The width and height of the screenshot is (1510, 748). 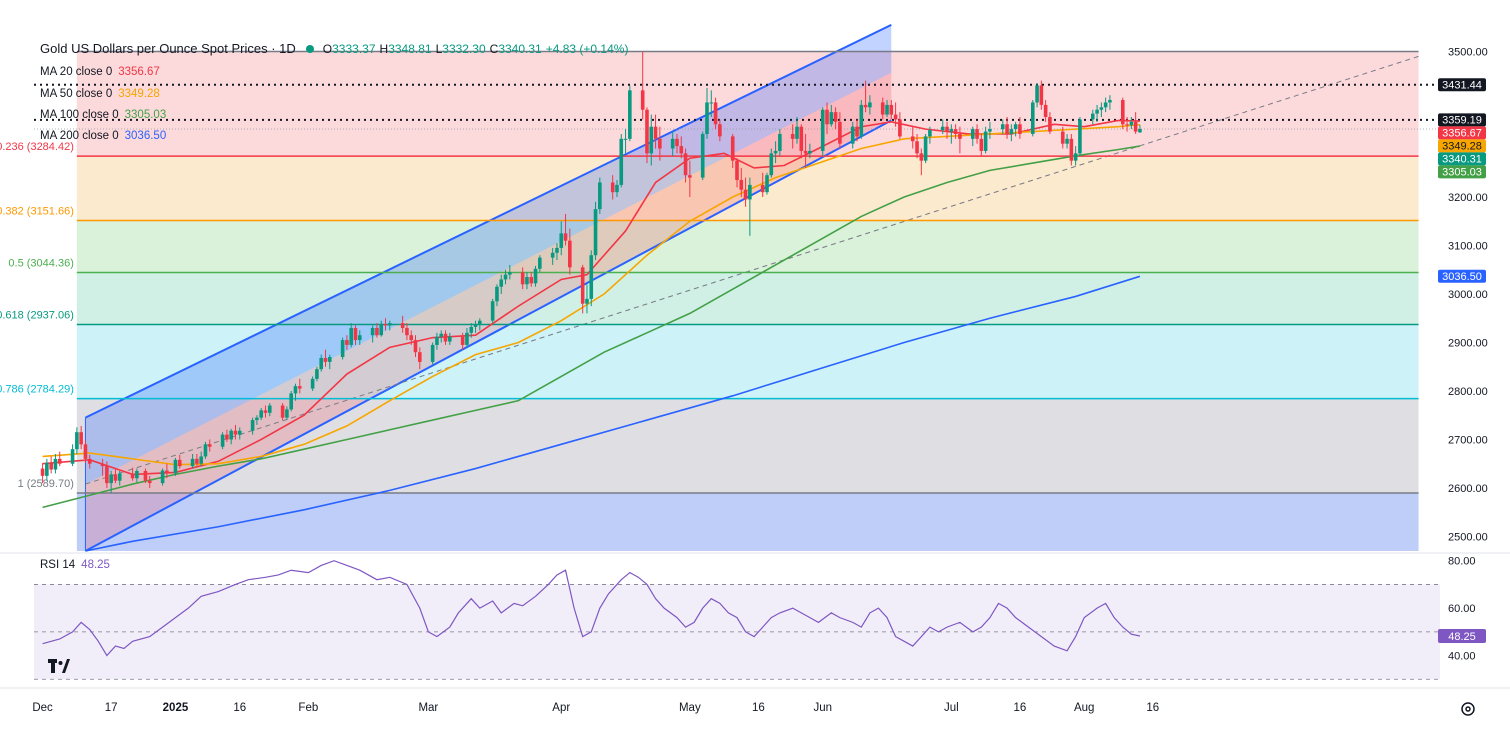 I want to click on ma100-label: MA 100 close 0, so click(x=79, y=115).